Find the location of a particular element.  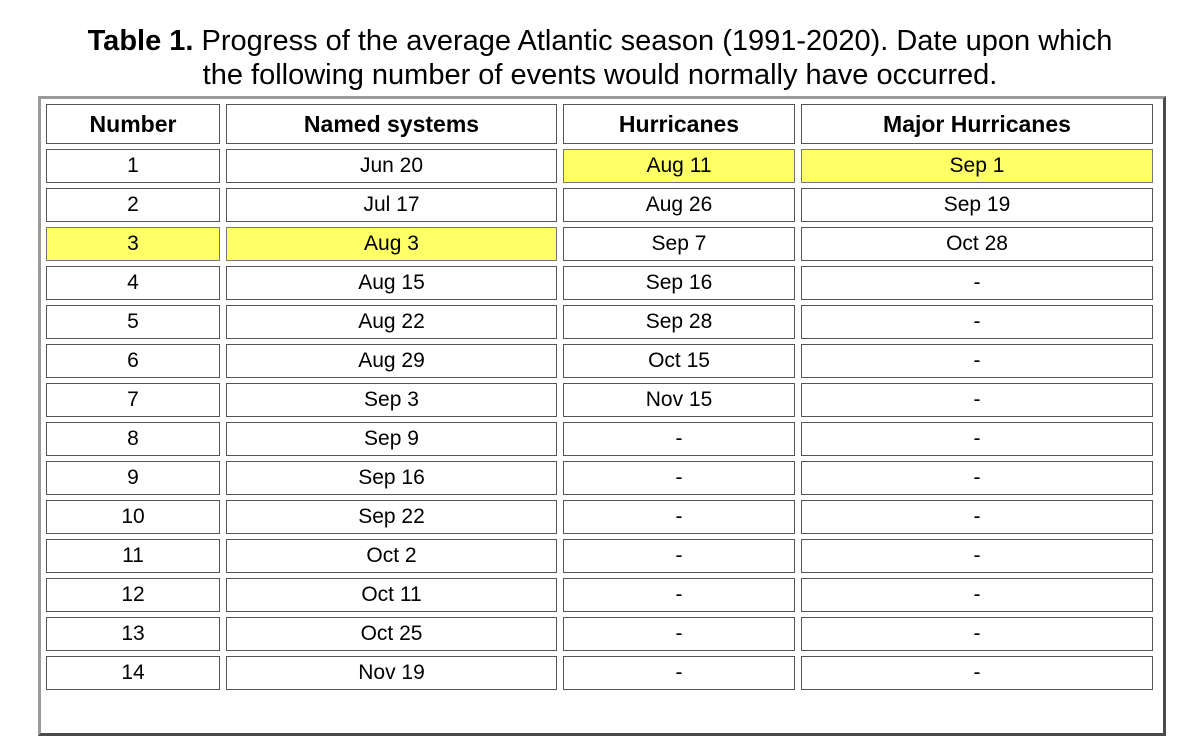

table-row: 5 Aug 22 Sep 28- is located at coordinates (599, 322).